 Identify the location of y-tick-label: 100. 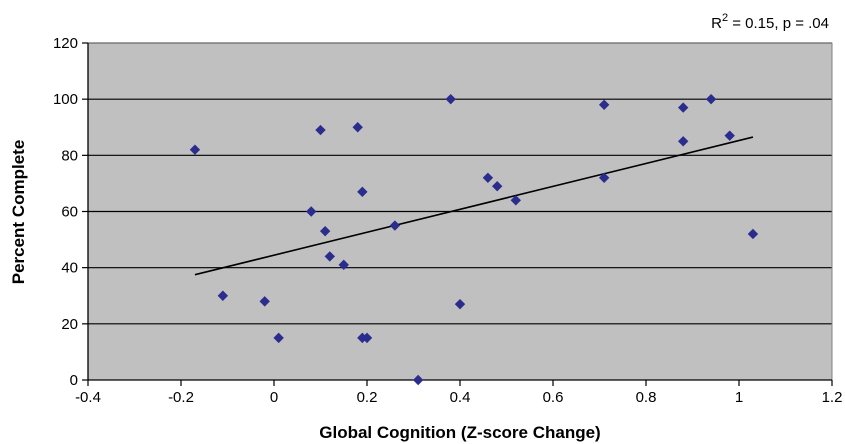
(65, 99).